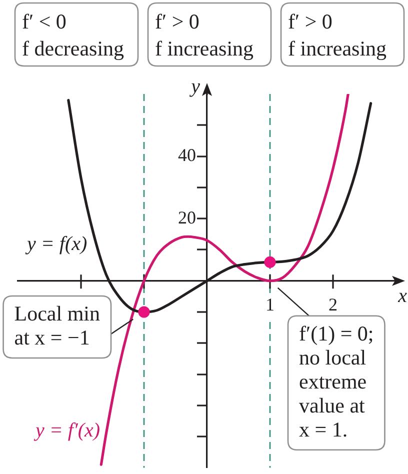  What do you see at coordinates (270, 304) in the screenshot?
I see `x-tick-label: 1` at bounding box center [270, 304].